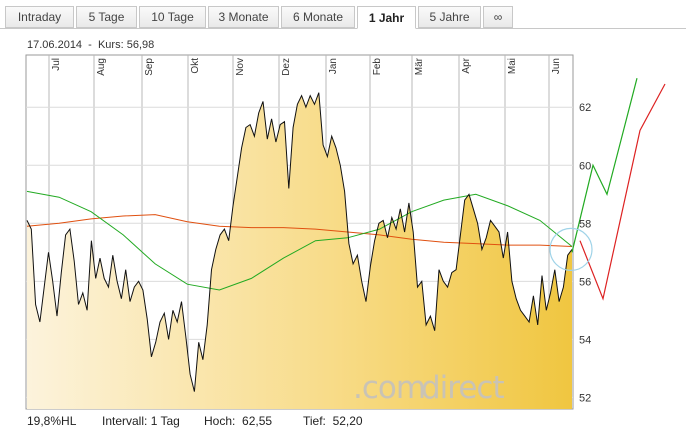 The height and width of the screenshot is (445, 686). Describe the element at coordinates (333, 66) in the screenshot. I see `x-tick-label: Jan` at that location.